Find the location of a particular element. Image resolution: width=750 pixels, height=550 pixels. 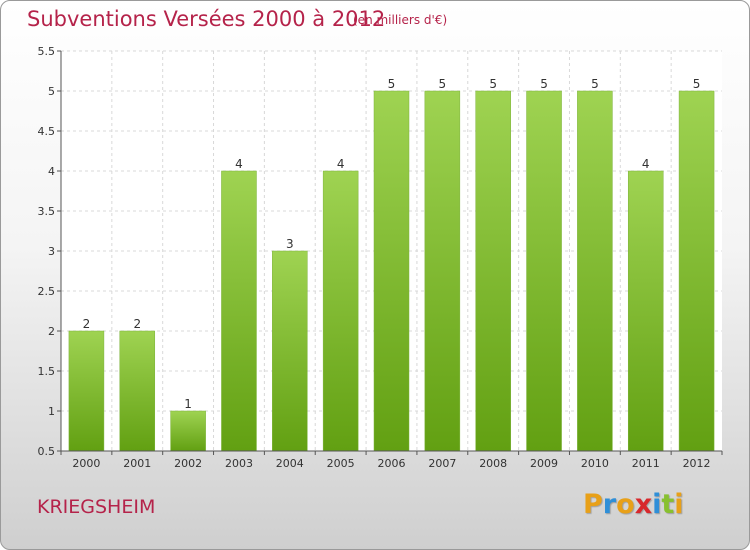

y-tick-label: 4.5 is located at coordinates (47, 131).